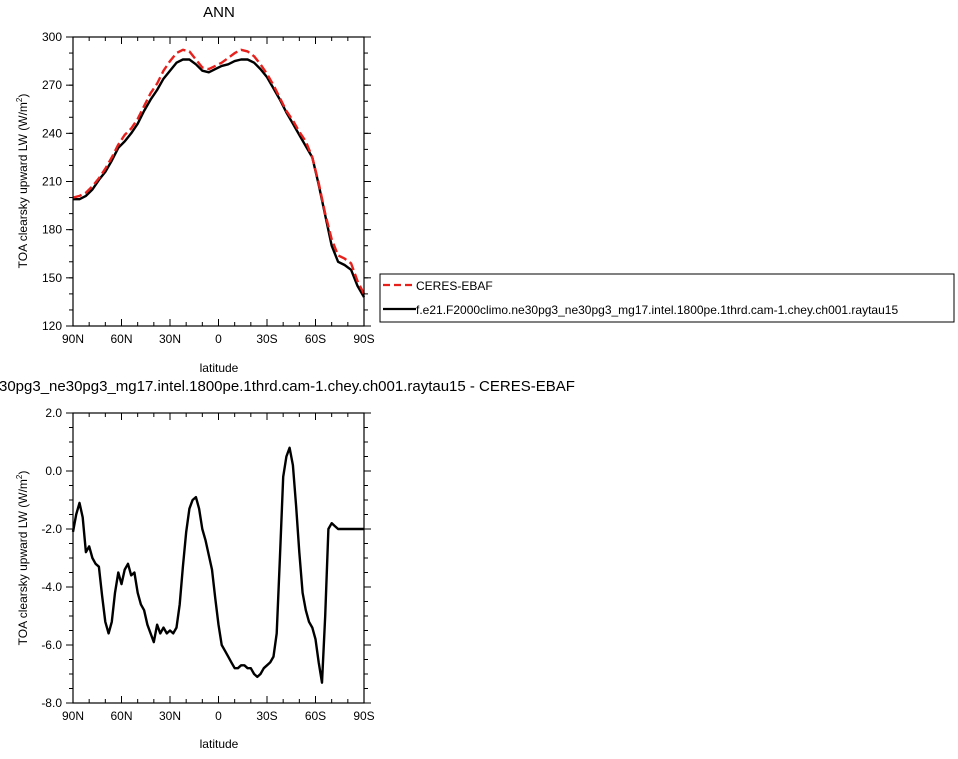  I want to click on bottom-y-tick-label: 2.0, so click(53, 413).